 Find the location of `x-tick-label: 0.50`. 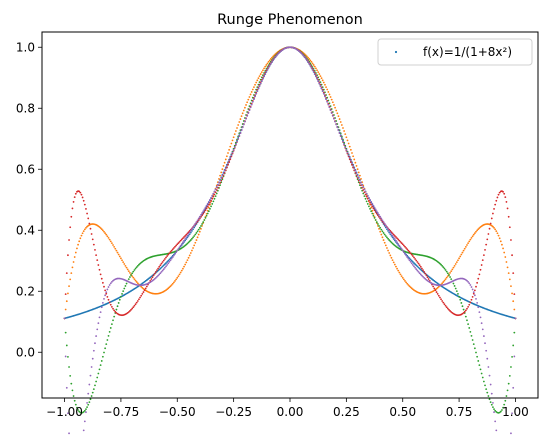

x-tick-label: 0.50 is located at coordinates (402, 412).